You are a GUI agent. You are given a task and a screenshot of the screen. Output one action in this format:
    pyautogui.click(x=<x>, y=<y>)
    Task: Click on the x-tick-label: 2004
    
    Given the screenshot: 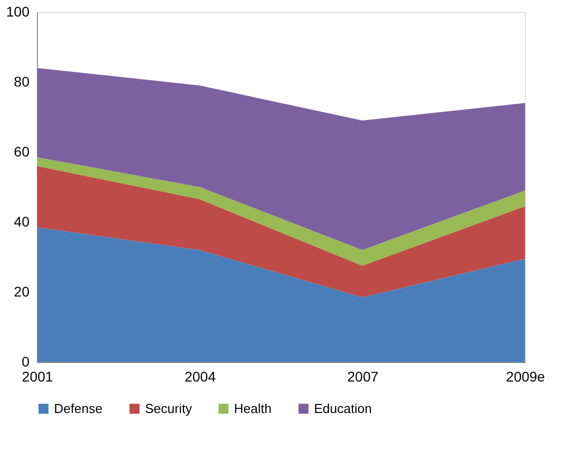 What is the action you would take?
    pyautogui.click(x=200, y=376)
    